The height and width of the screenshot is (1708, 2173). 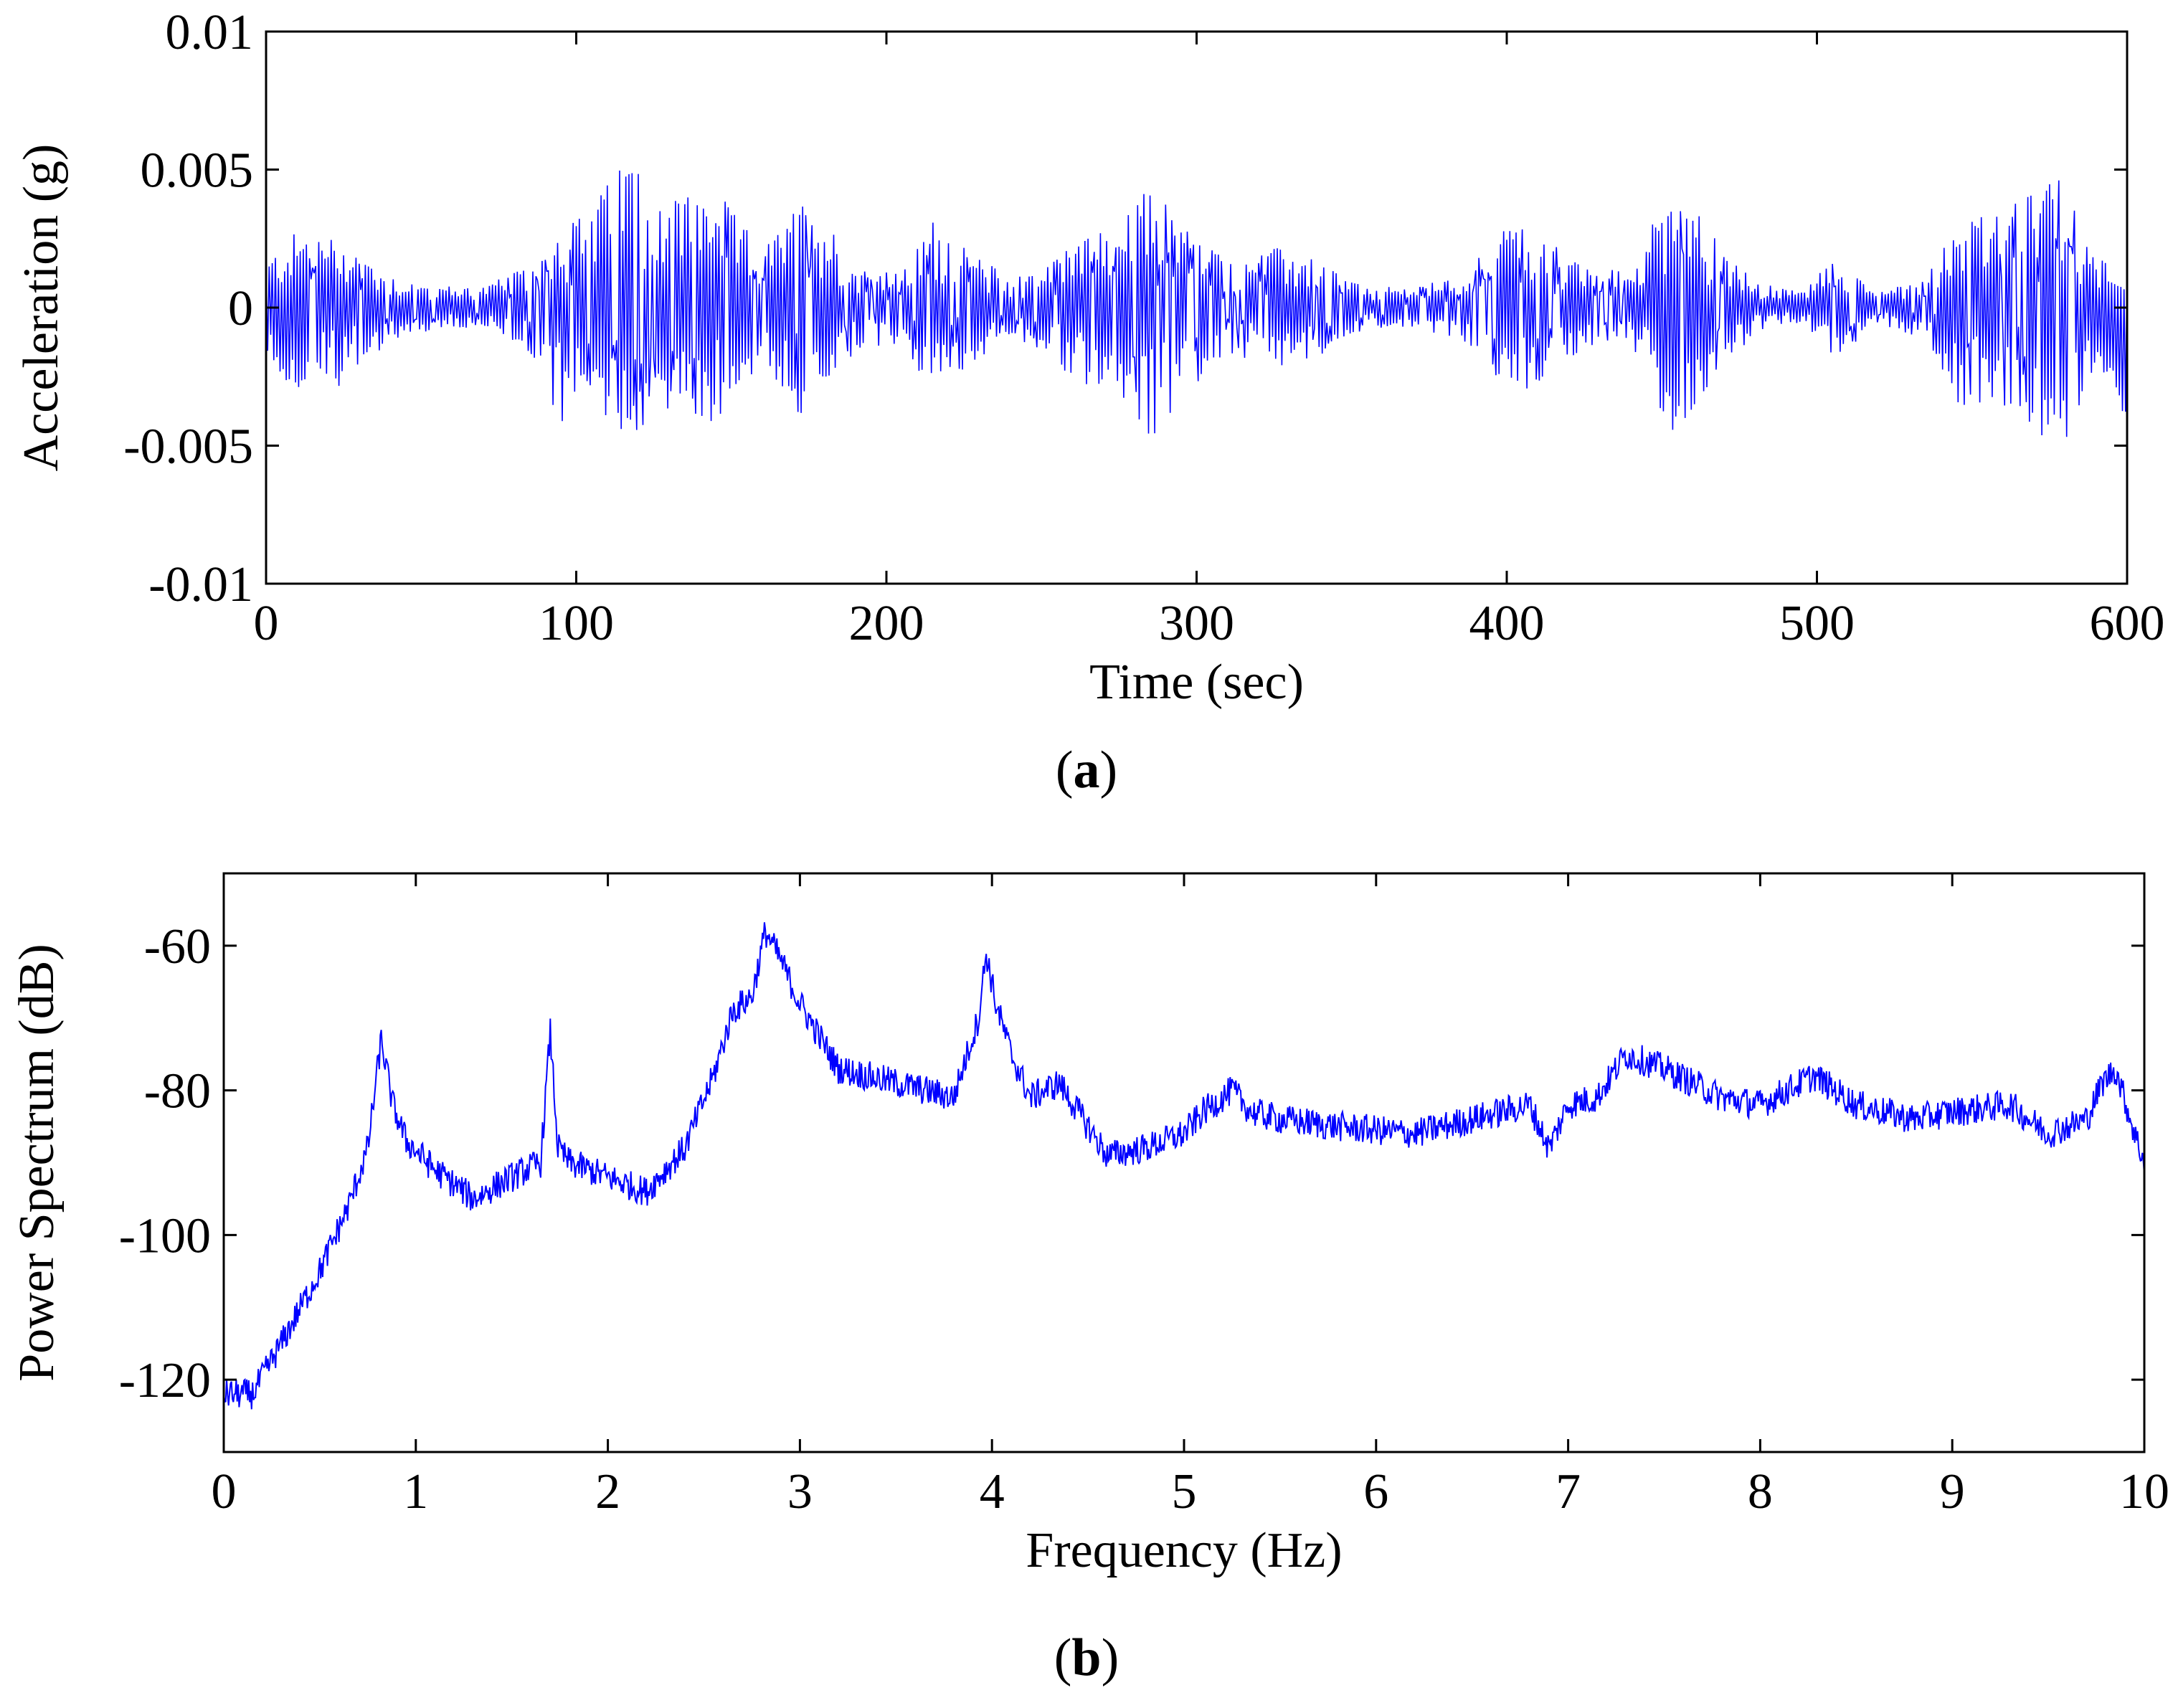 What do you see at coordinates (415, 1492) in the screenshot?
I see `x-tick-label: 1` at bounding box center [415, 1492].